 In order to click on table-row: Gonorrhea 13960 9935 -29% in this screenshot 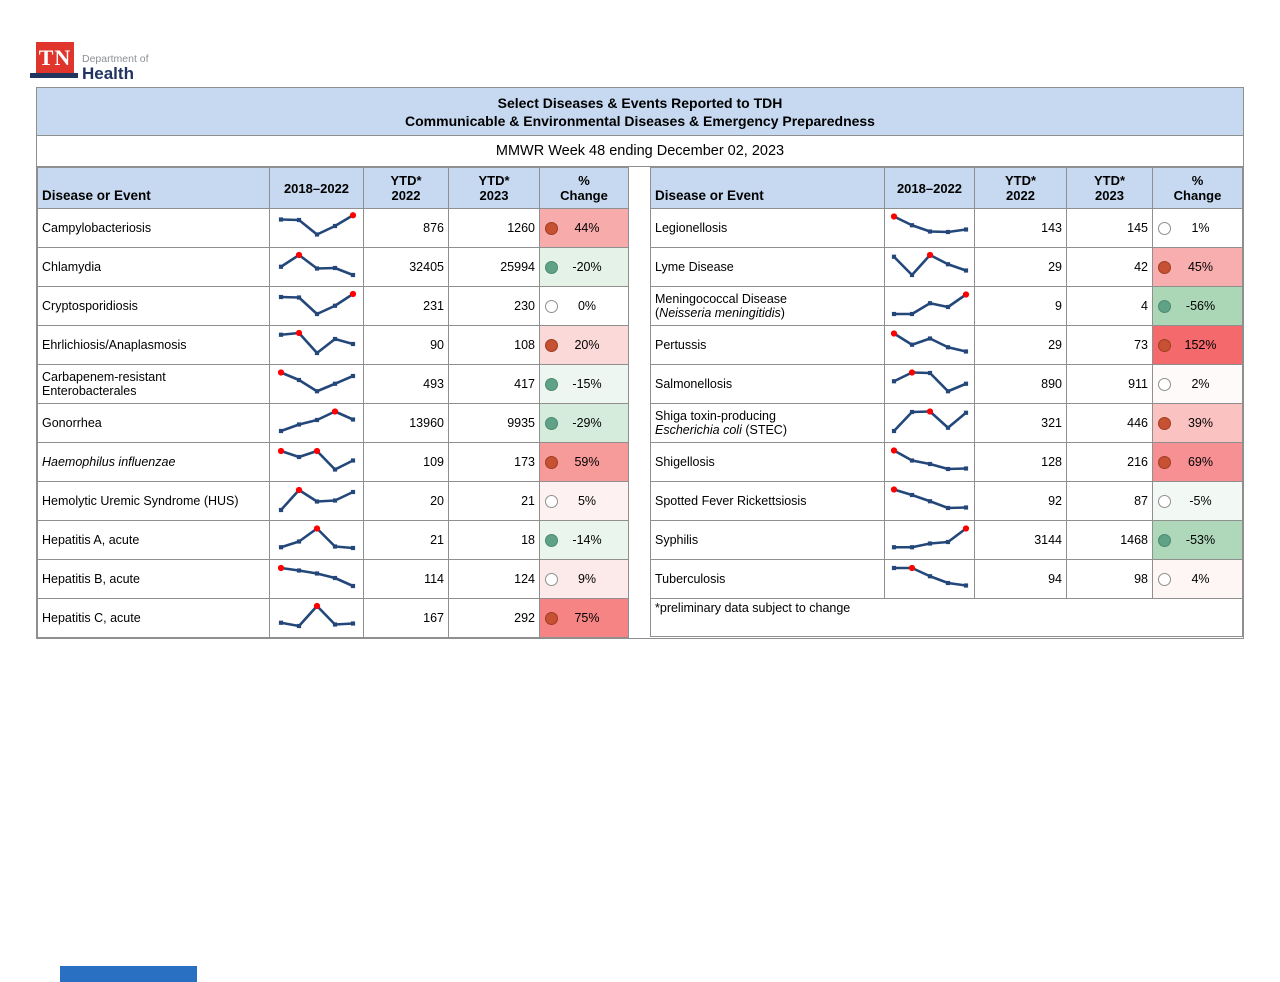, I will do `click(333, 423)`.